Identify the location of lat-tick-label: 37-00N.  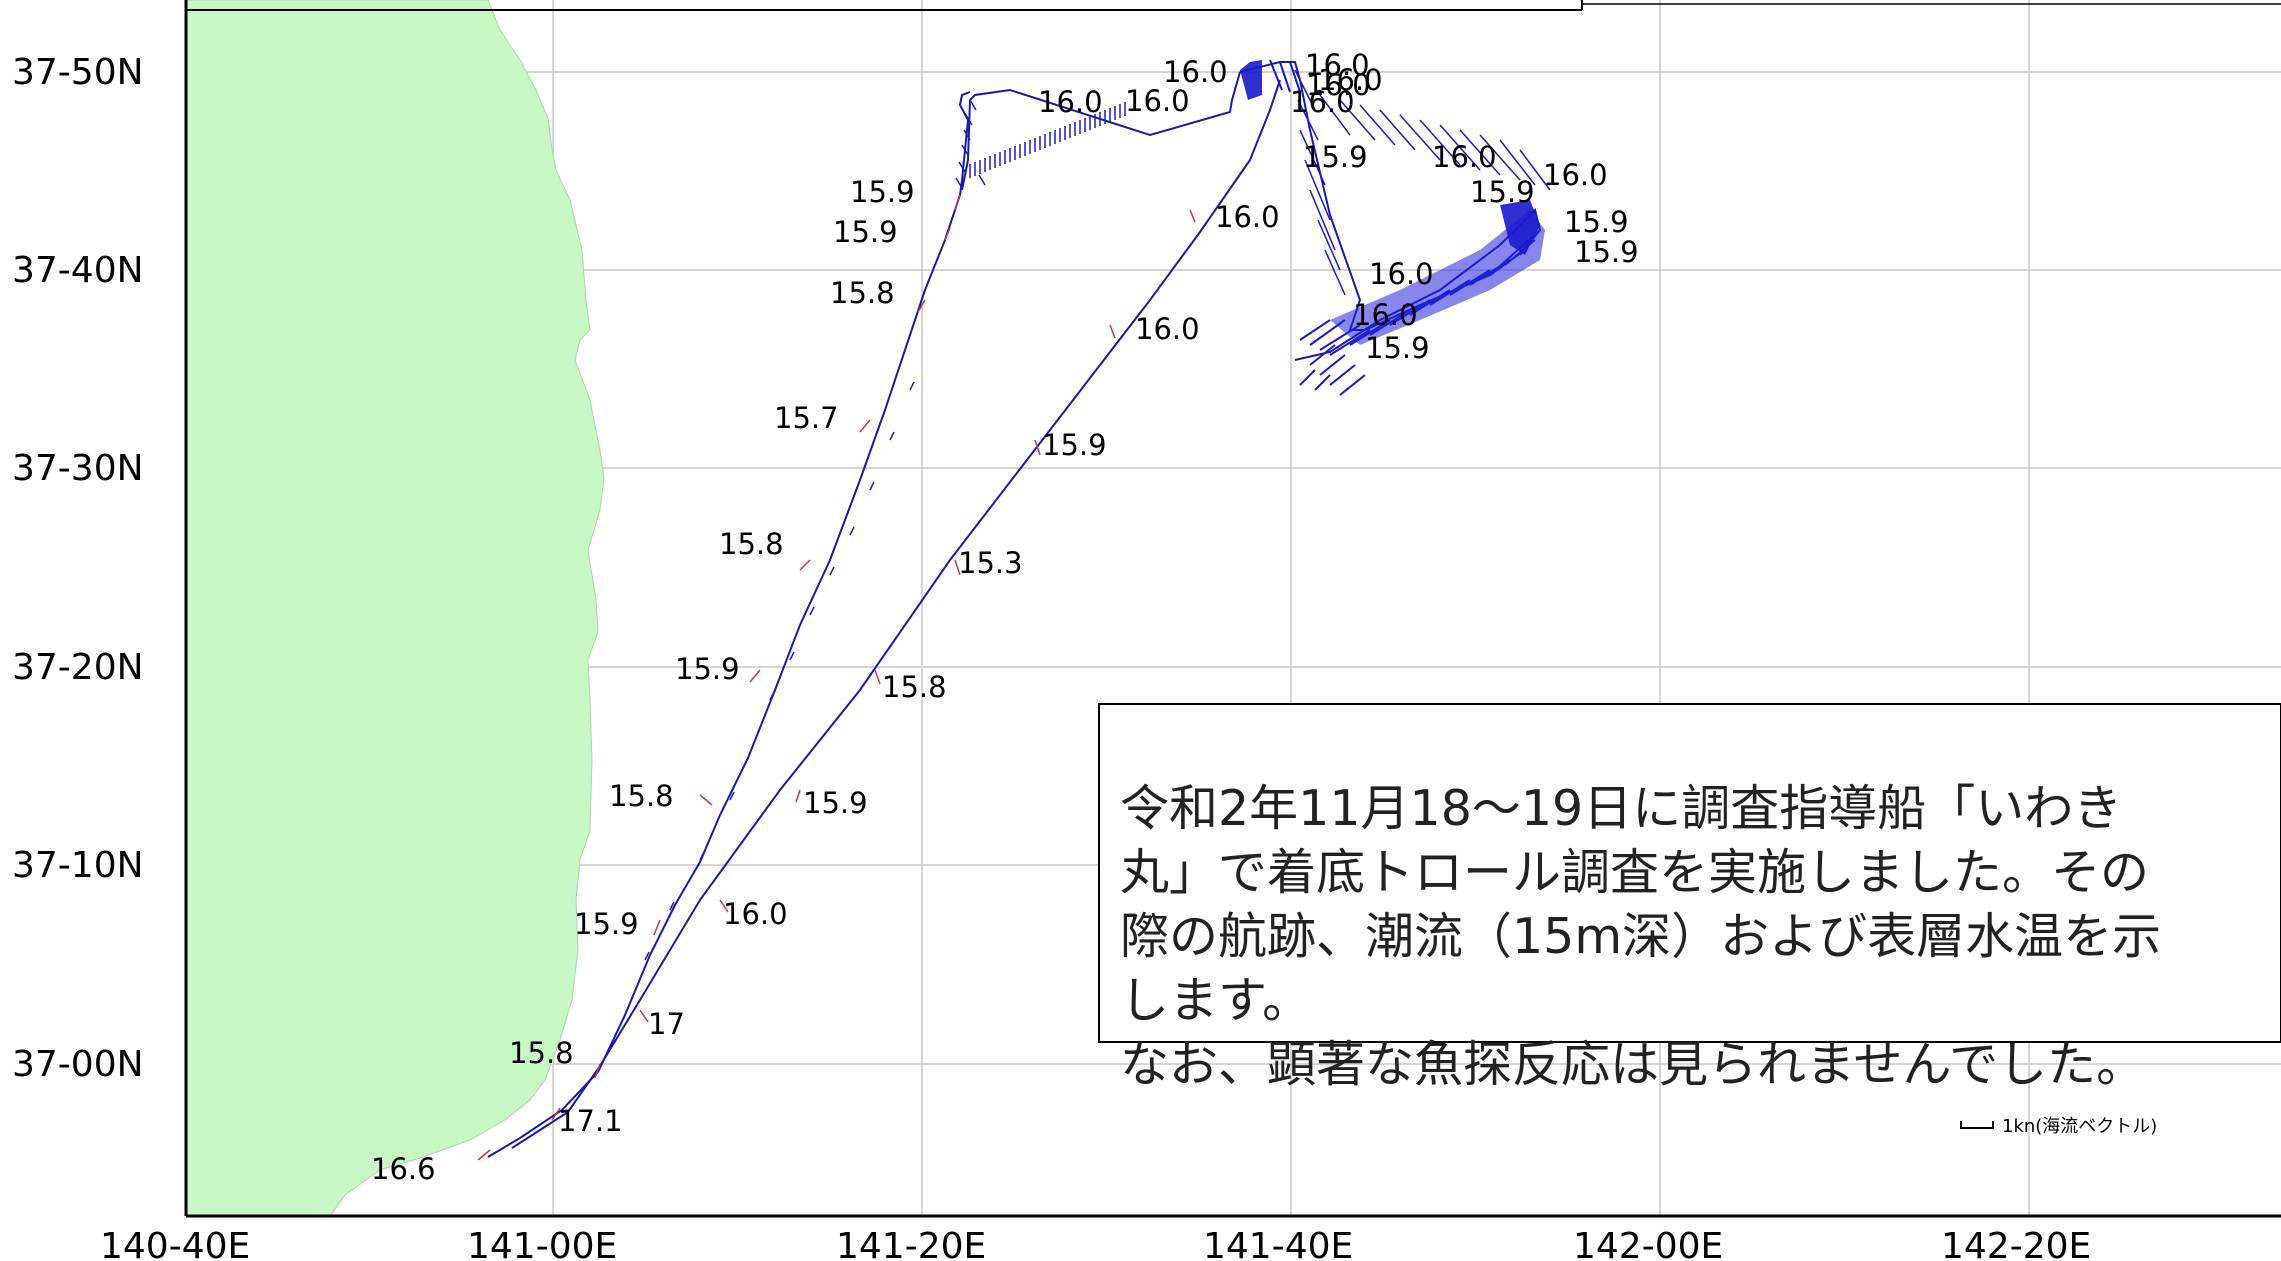
(78, 1064).